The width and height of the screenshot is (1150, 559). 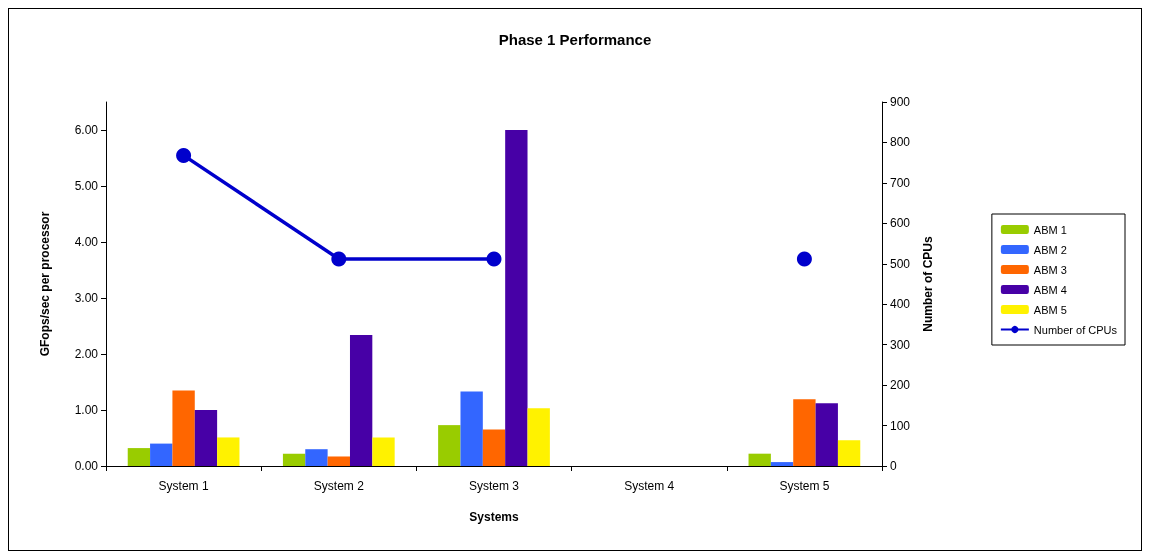 I want to click on y2-tick-label: 500, so click(x=900, y=263).